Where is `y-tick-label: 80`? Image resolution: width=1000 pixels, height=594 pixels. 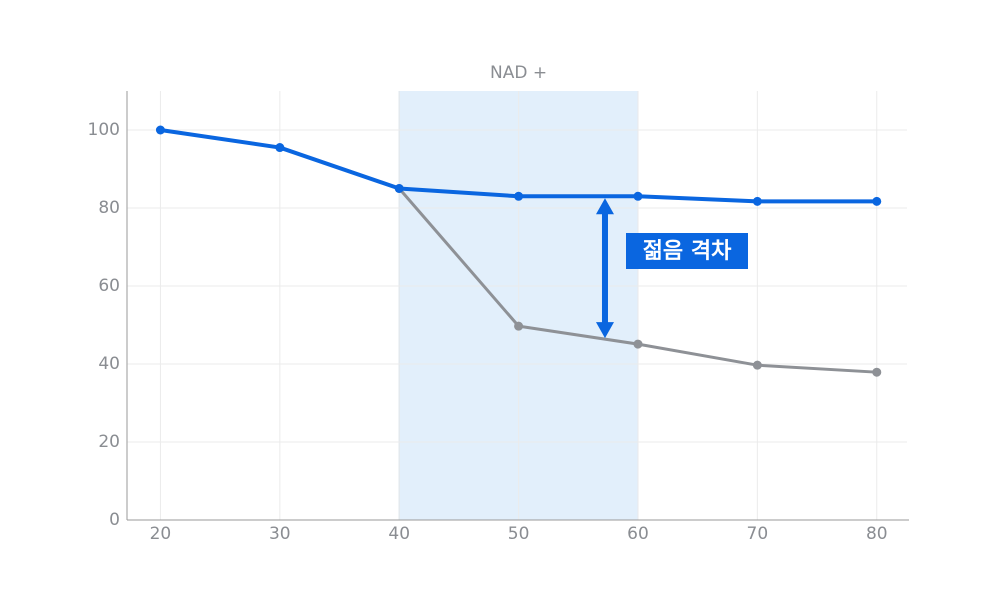 y-tick-label: 80 is located at coordinates (109, 208).